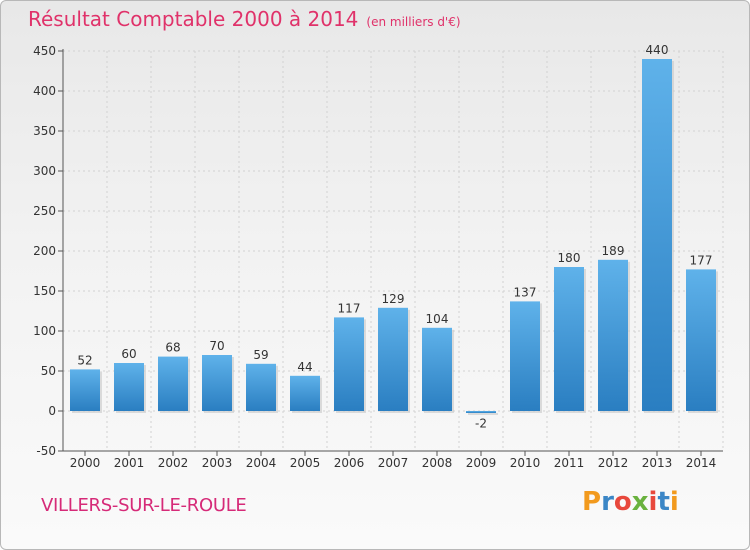  What do you see at coordinates (44, 251) in the screenshot?
I see `y-tick-label: 200` at bounding box center [44, 251].